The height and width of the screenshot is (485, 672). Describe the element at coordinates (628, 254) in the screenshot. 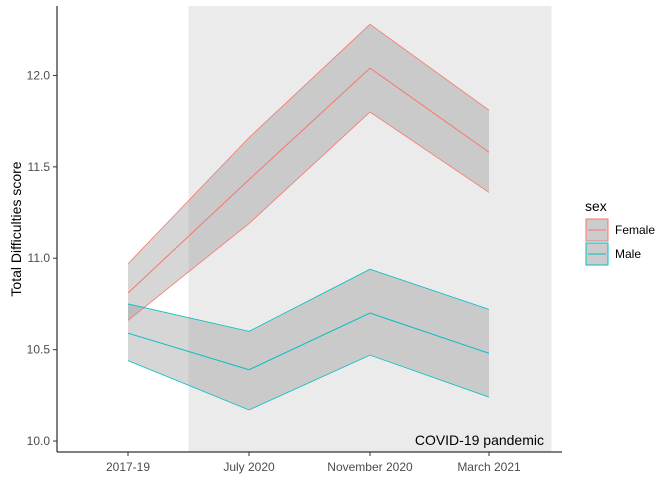

I see `legend-label-male: Male` at that location.